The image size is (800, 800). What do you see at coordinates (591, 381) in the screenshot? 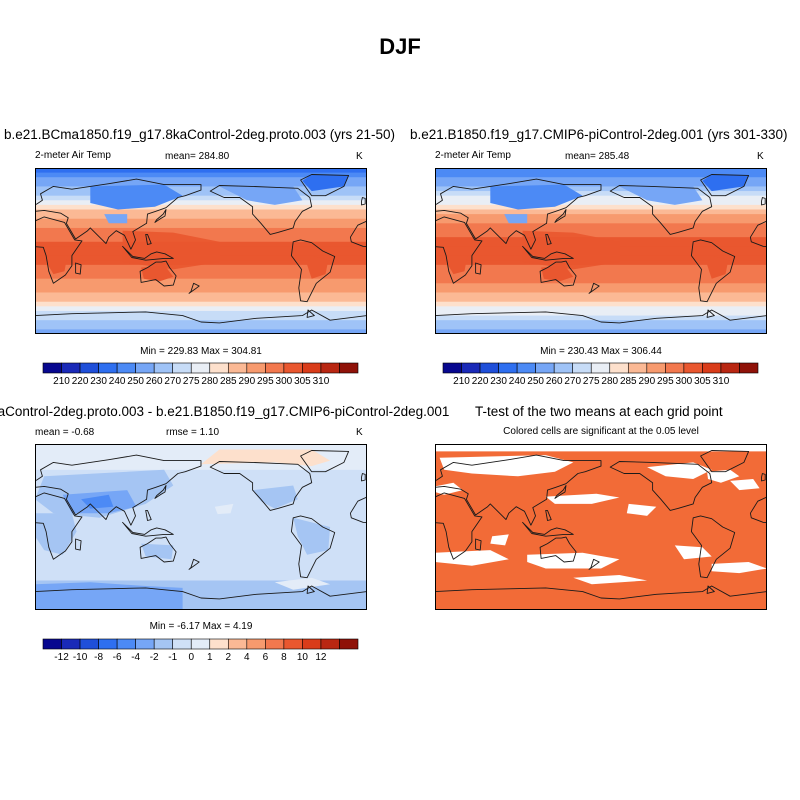
I see `colorbar-tick-label: 275` at bounding box center [591, 381].